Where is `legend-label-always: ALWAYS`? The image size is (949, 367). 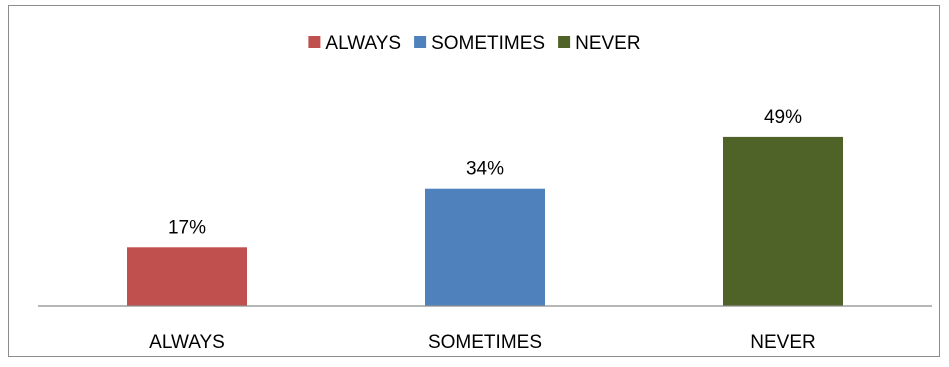 legend-label-always: ALWAYS is located at coordinates (363, 43).